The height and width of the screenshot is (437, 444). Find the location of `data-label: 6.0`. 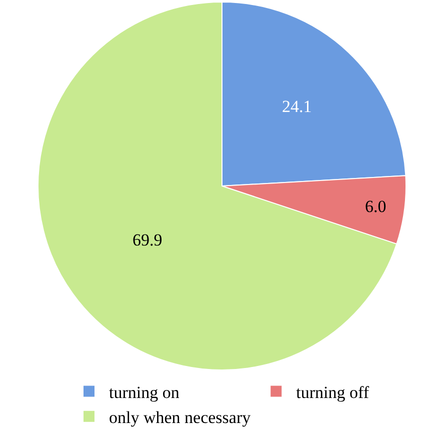

data-label: 6.0 is located at coordinates (375, 206).